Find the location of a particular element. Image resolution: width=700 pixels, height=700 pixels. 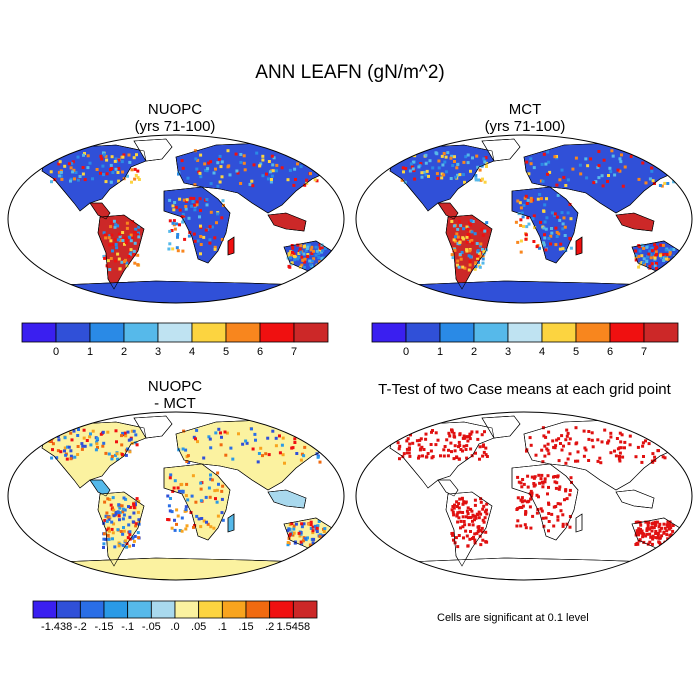

colorbar-label: -.2 is located at coordinates (80, 627).